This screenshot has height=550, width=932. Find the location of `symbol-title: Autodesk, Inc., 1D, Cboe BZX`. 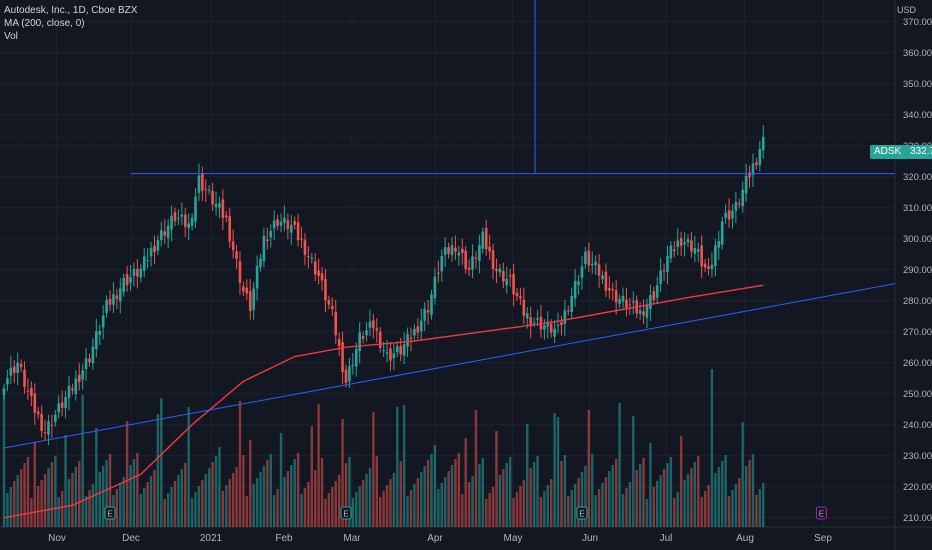

symbol-title: Autodesk, Inc., 1D, Cboe BZX is located at coordinates (71, 10).